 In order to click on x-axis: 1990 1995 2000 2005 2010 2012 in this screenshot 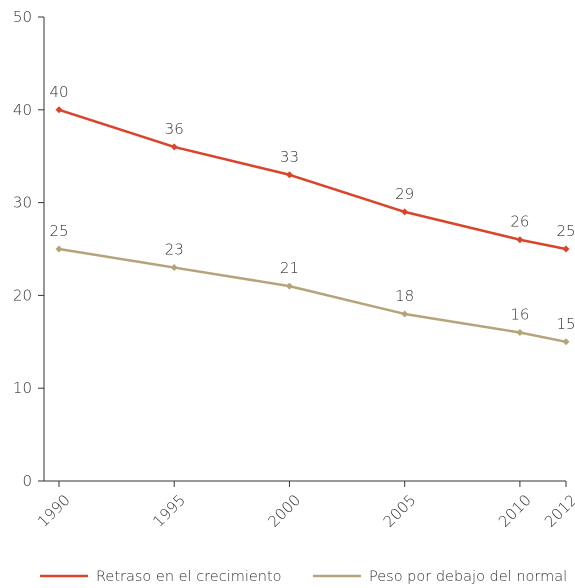, I will do `click(304, 505)`.